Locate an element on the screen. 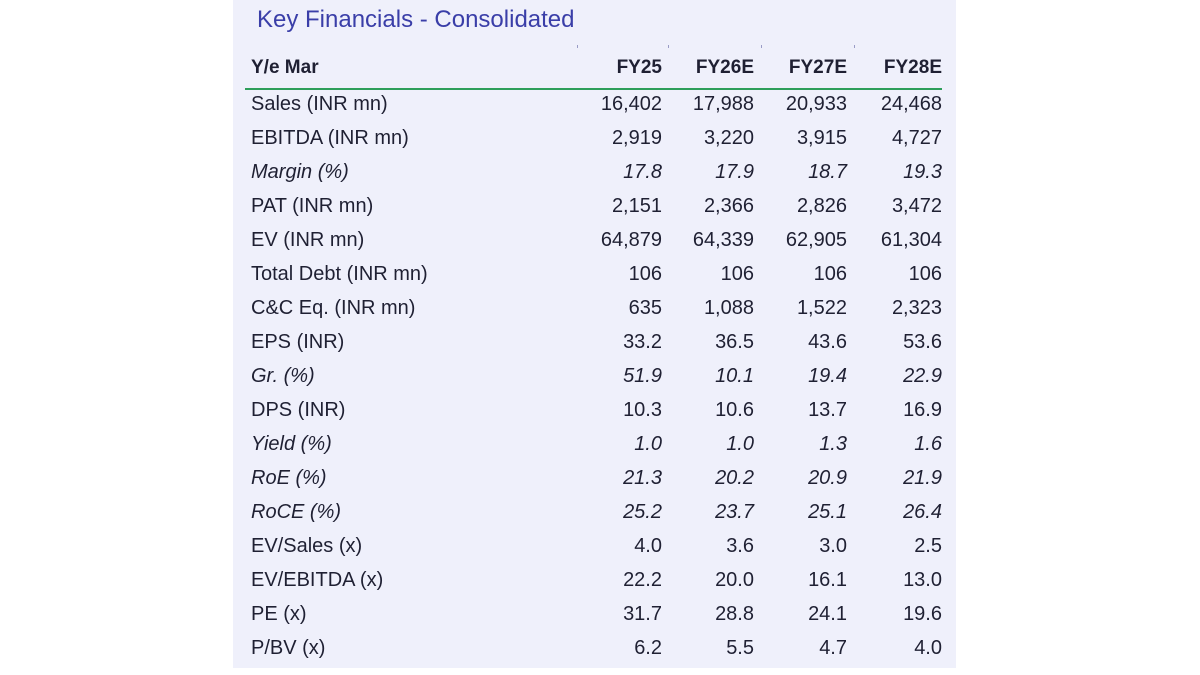 Image resolution: width=1200 pixels, height=675 pixels. row-label: EV/EBITDA (x) is located at coordinates (317, 580).